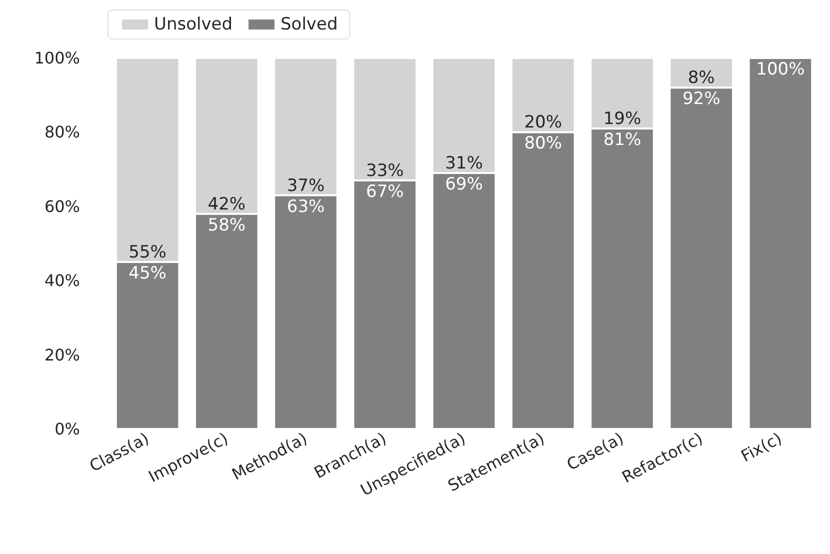 Image resolution: width=830 pixels, height=554 pixels. Describe the element at coordinates (62, 354) in the screenshot. I see `y-tick-label: 20%` at that location.